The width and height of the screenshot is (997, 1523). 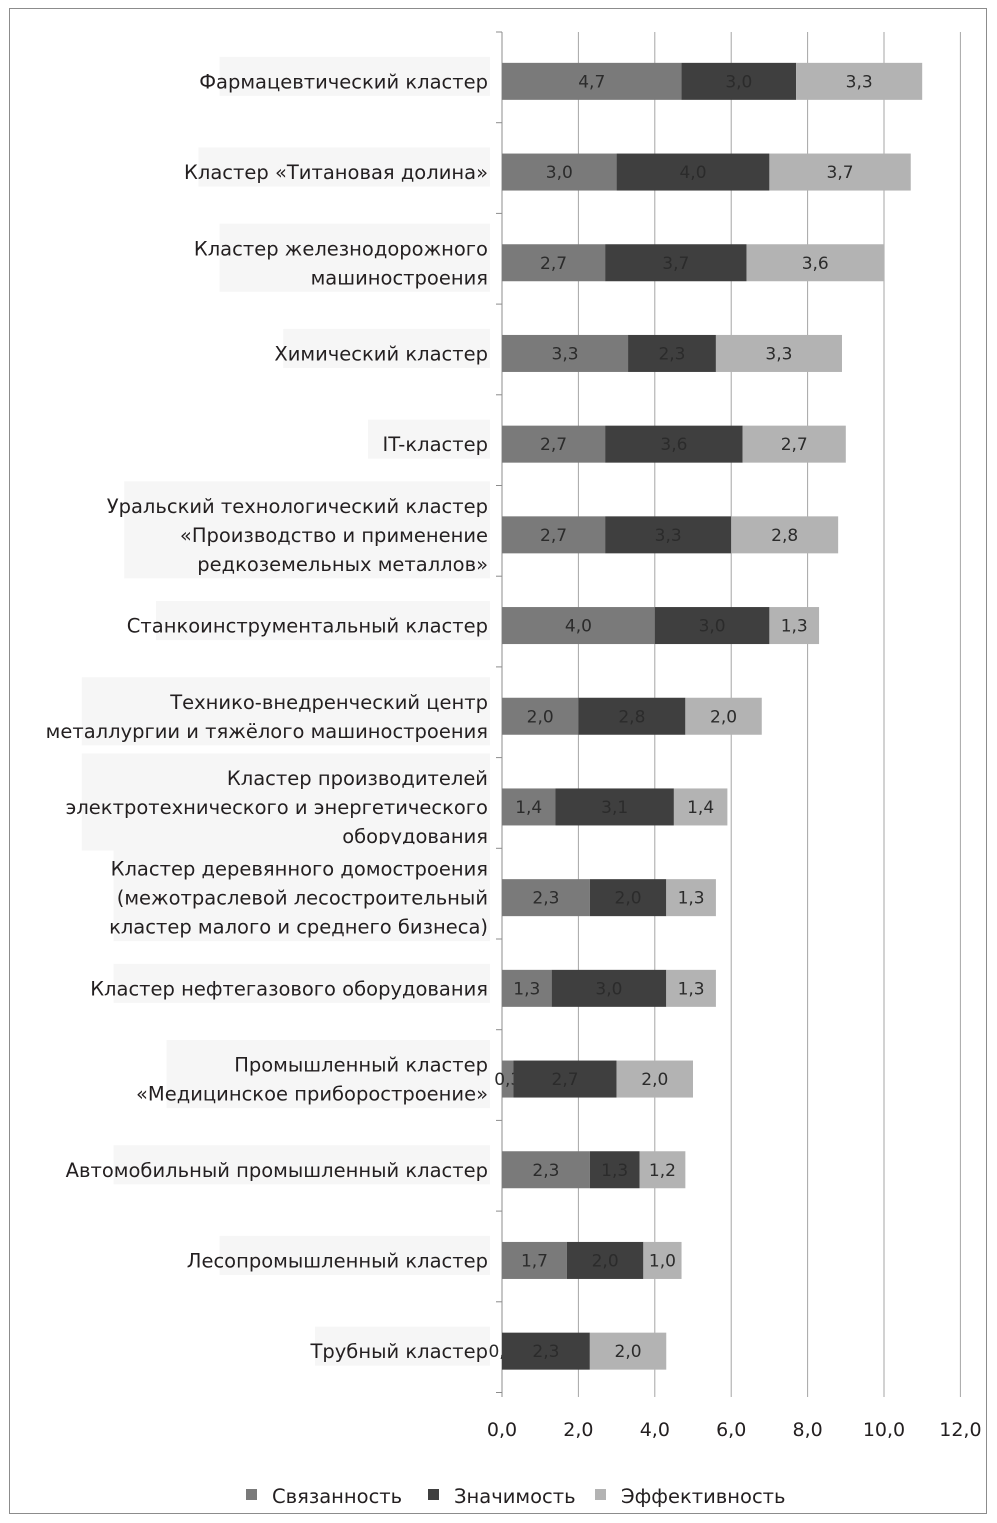 What do you see at coordinates (277, 1170) in the screenshot?
I see `category-label: Автомобильный промышленный кластер` at bounding box center [277, 1170].